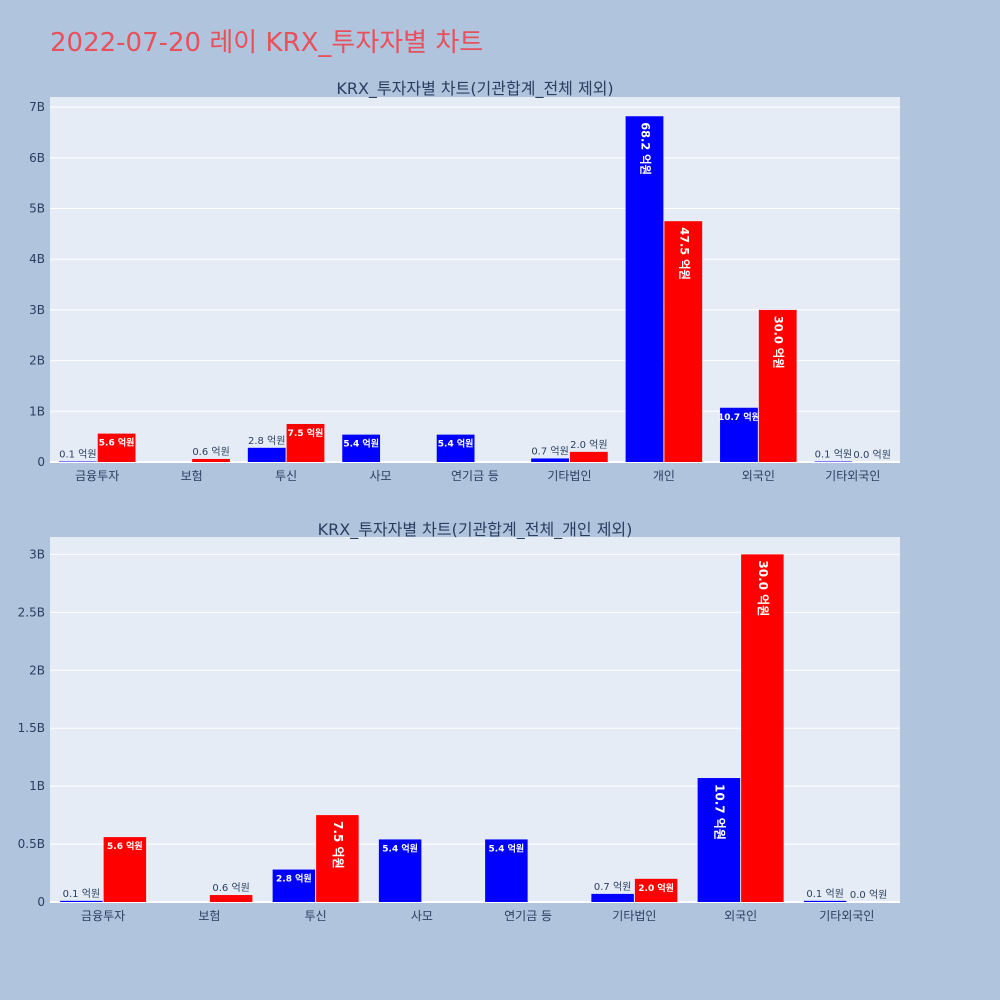  What do you see at coordinates (37, 209) in the screenshot?
I see `y-tick-label: 5B` at bounding box center [37, 209].